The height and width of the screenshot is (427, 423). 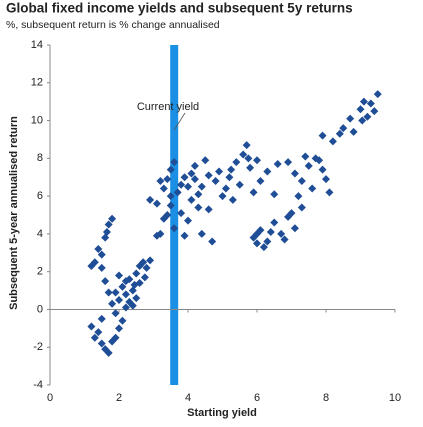 I want to click on y-tick-label: 4, so click(x=40, y=234).